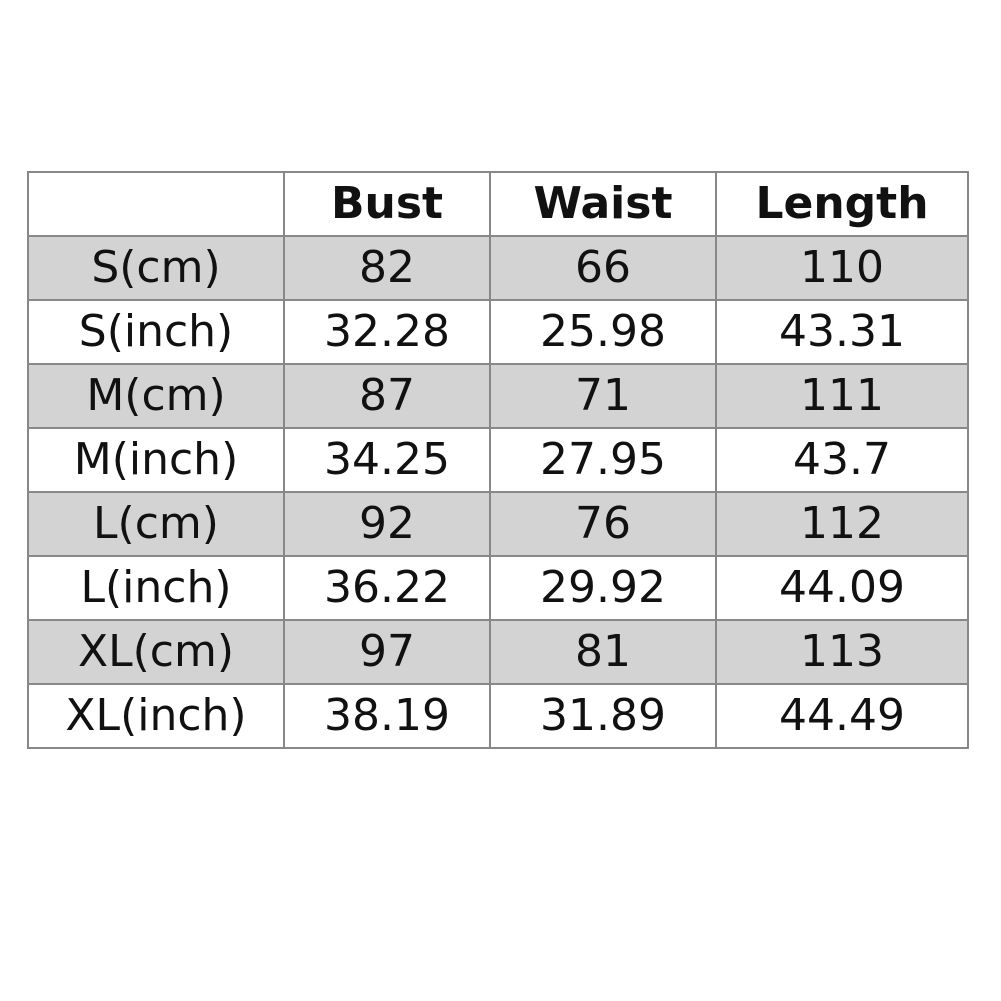  What do you see at coordinates (603, 460) in the screenshot?
I see `waist-value: 27.95` at bounding box center [603, 460].